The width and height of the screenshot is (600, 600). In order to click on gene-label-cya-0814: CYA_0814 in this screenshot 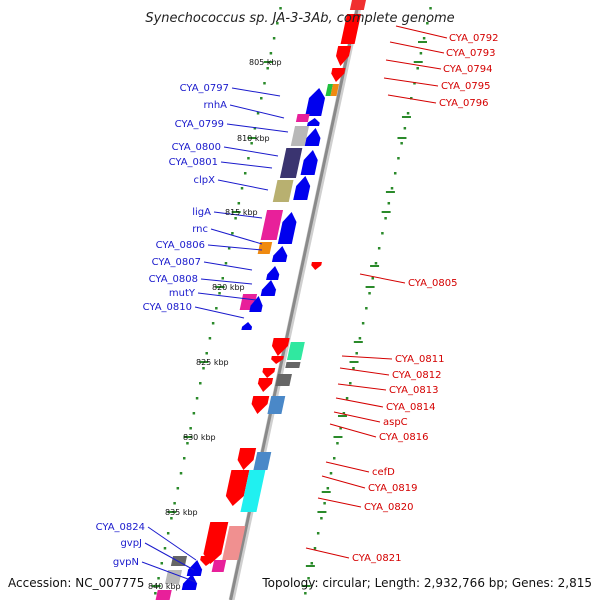, I will do `click(410, 407)`.